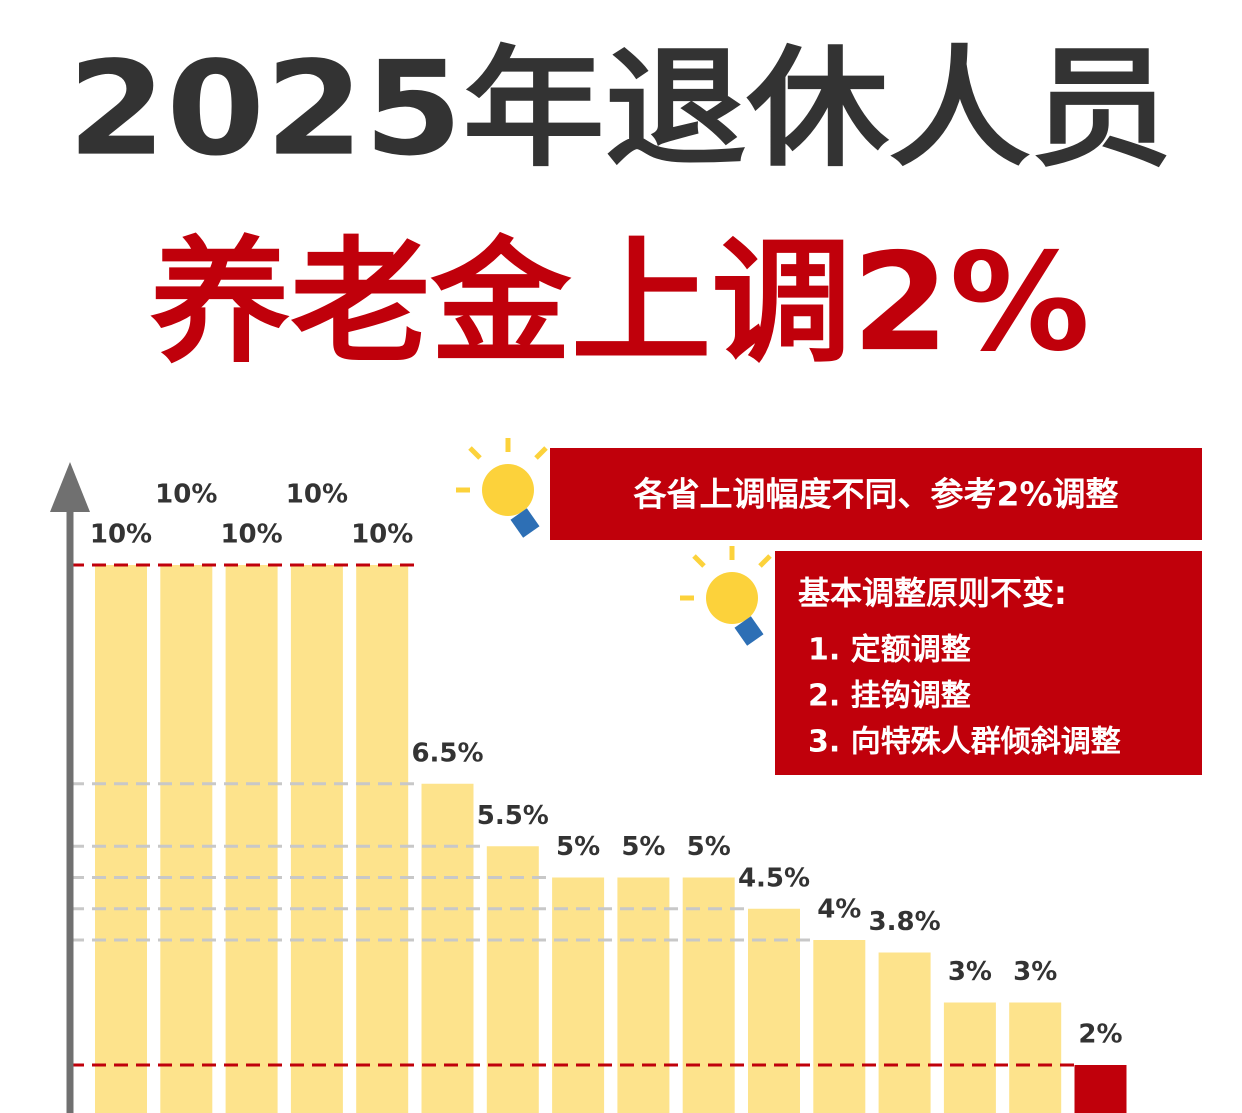  What do you see at coordinates (889, 696) in the screenshot?
I see `principle-item: 2. 挂钩调整` at bounding box center [889, 696].